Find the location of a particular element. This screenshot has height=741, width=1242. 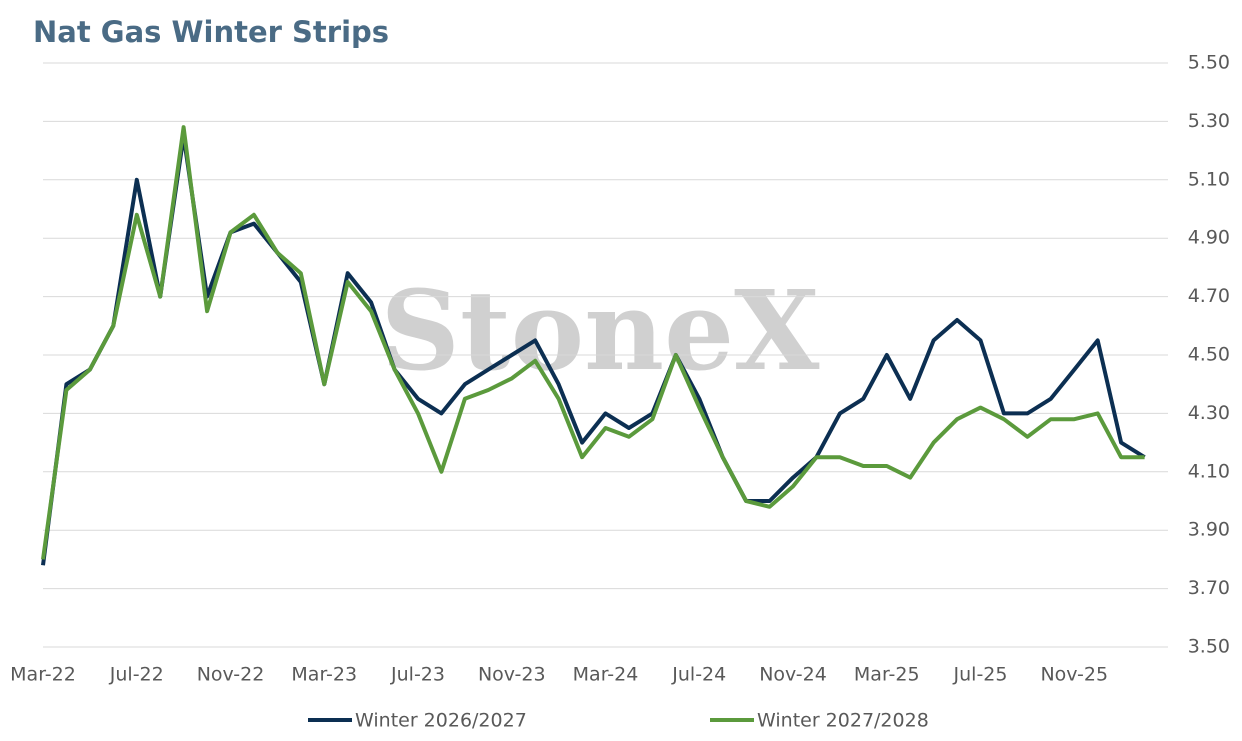

x-tick-label: Jul-22 is located at coordinates (136, 675).